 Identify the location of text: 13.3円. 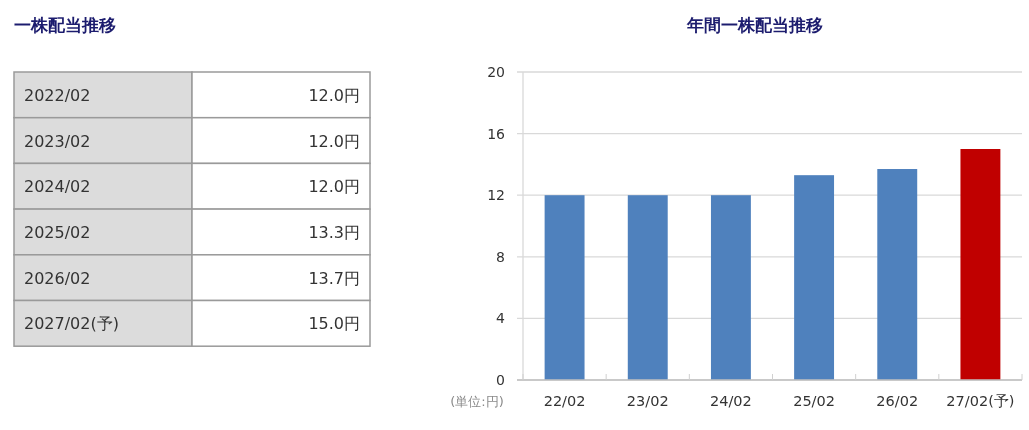
(334, 232).